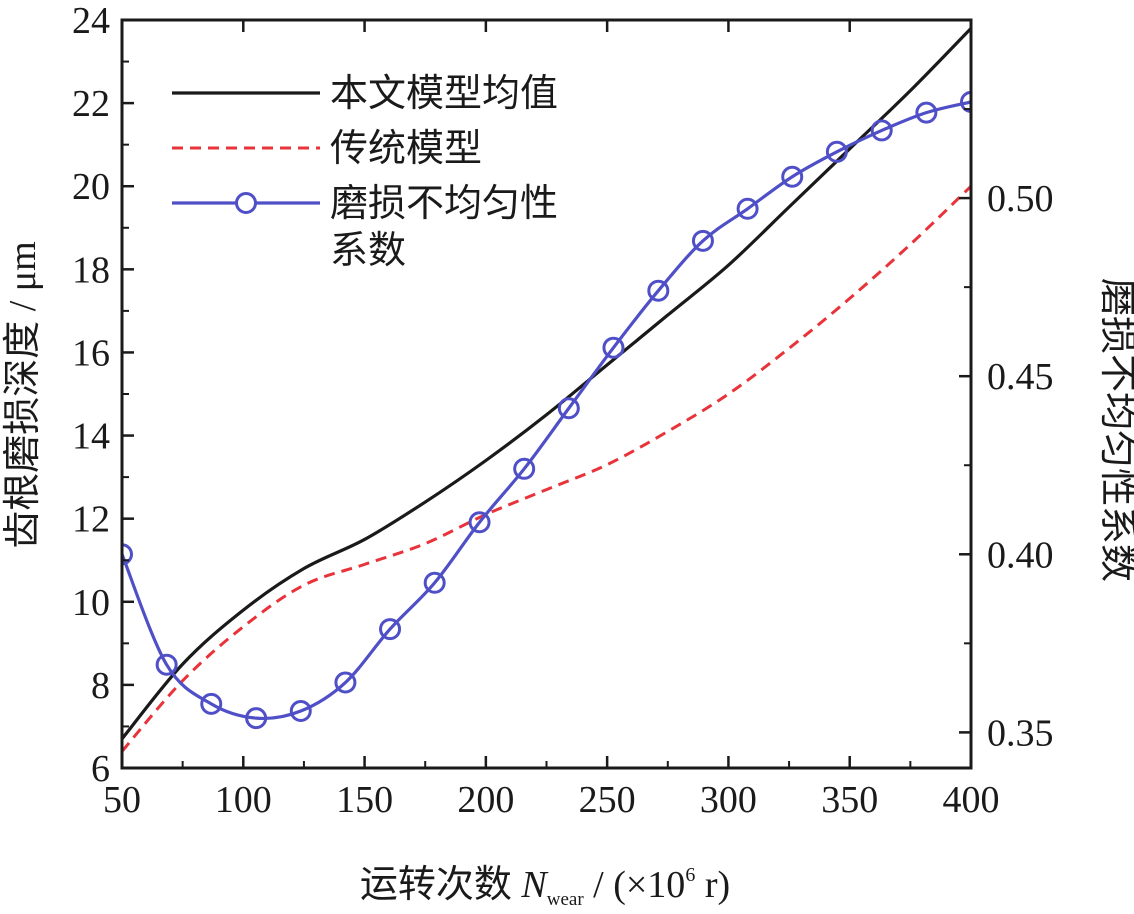 This screenshot has width=1134, height=914. I want to click on x-tick-label: 350, so click(849, 800).